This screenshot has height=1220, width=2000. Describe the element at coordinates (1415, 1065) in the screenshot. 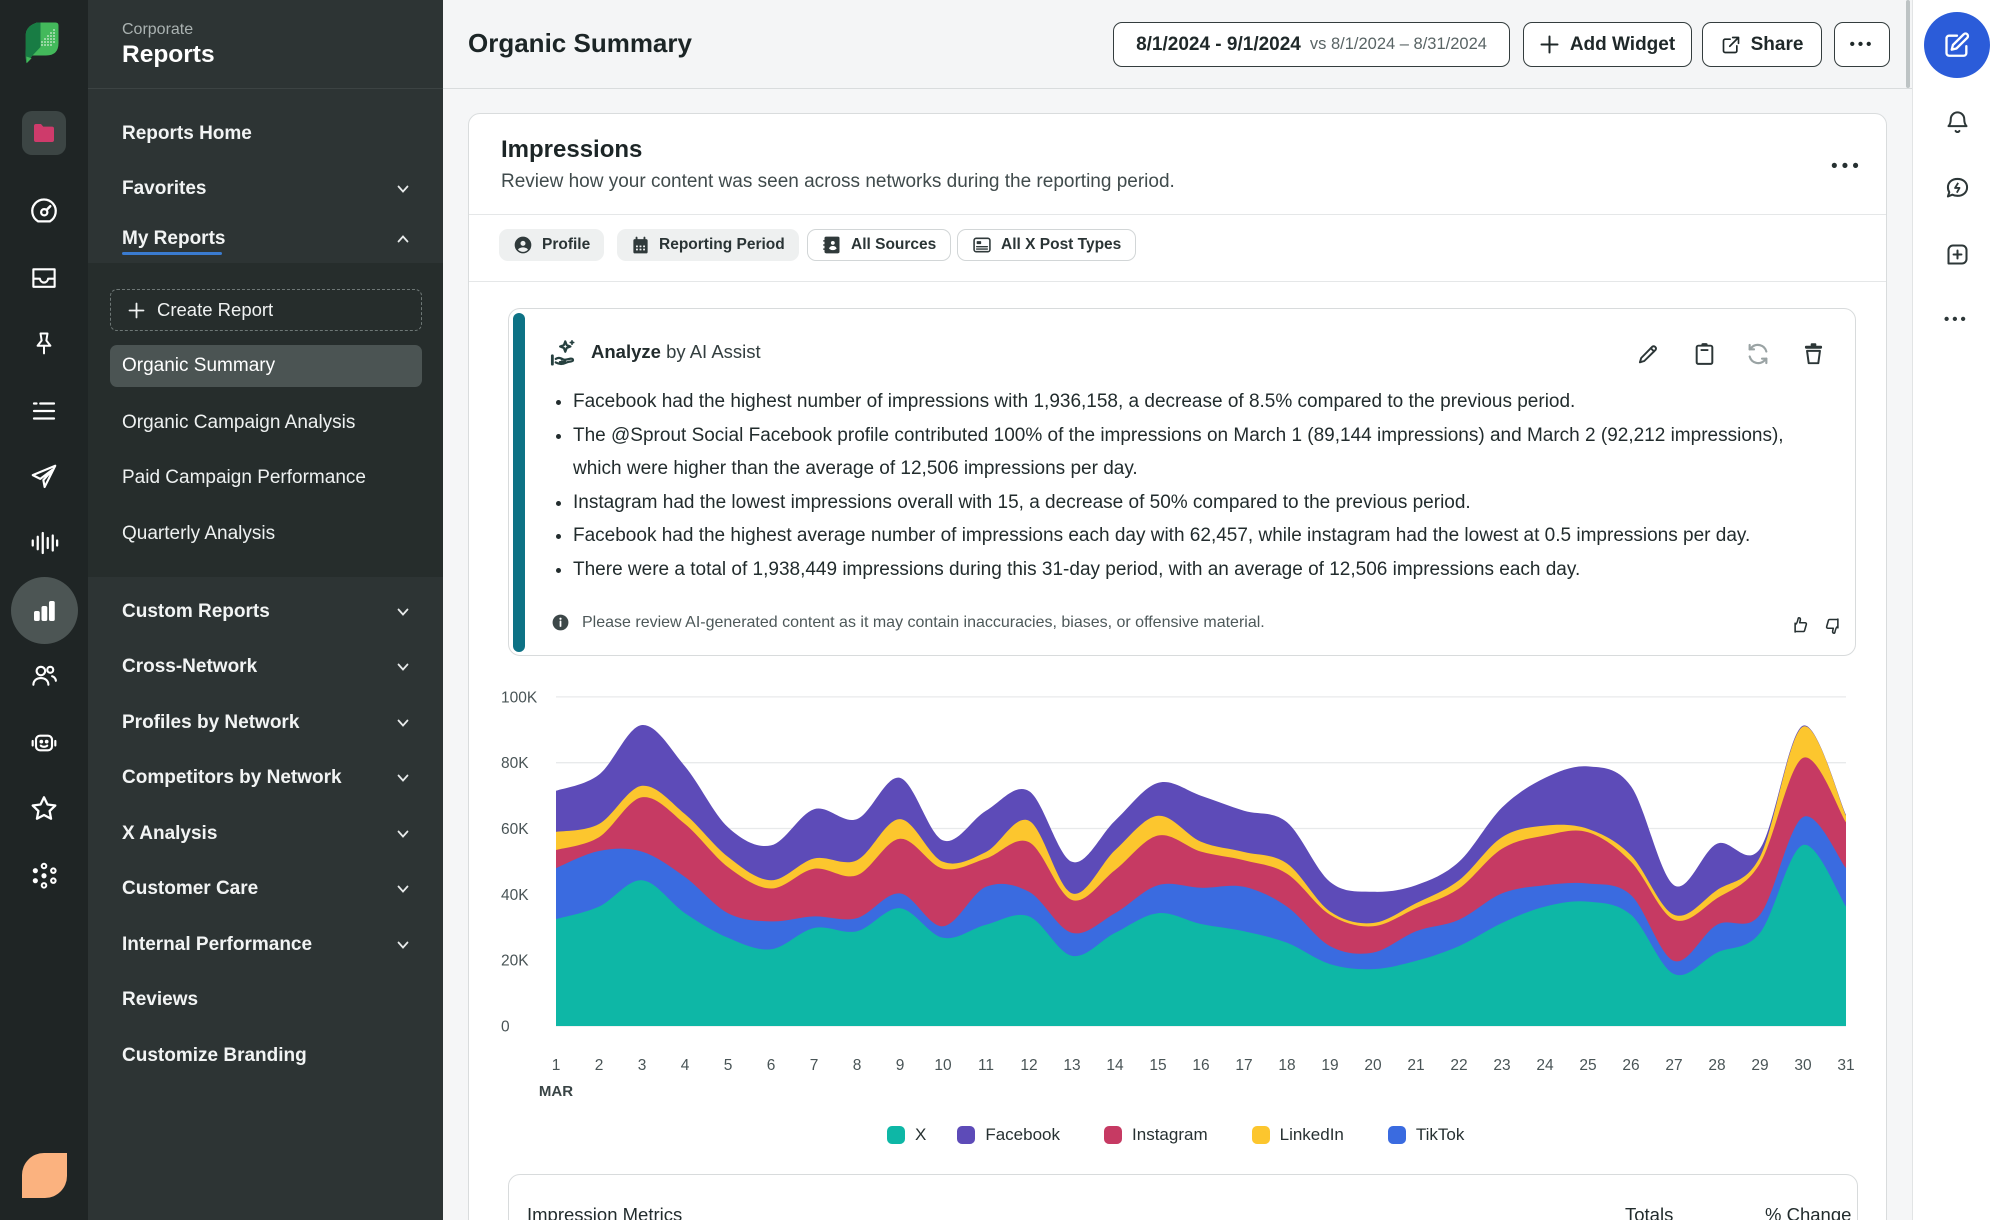

I see `svg-text: 21` at that location.